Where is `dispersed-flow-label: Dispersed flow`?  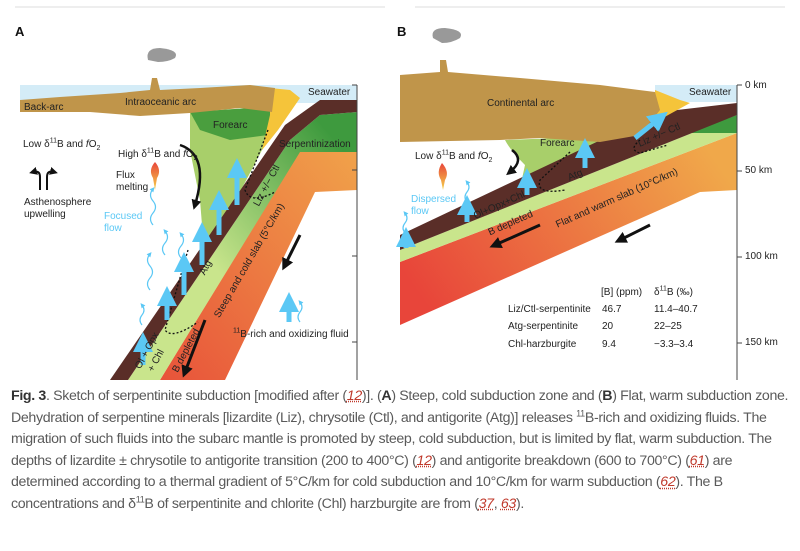
dispersed-flow-label: Dispersed flow is located at coordinates (434, 205).